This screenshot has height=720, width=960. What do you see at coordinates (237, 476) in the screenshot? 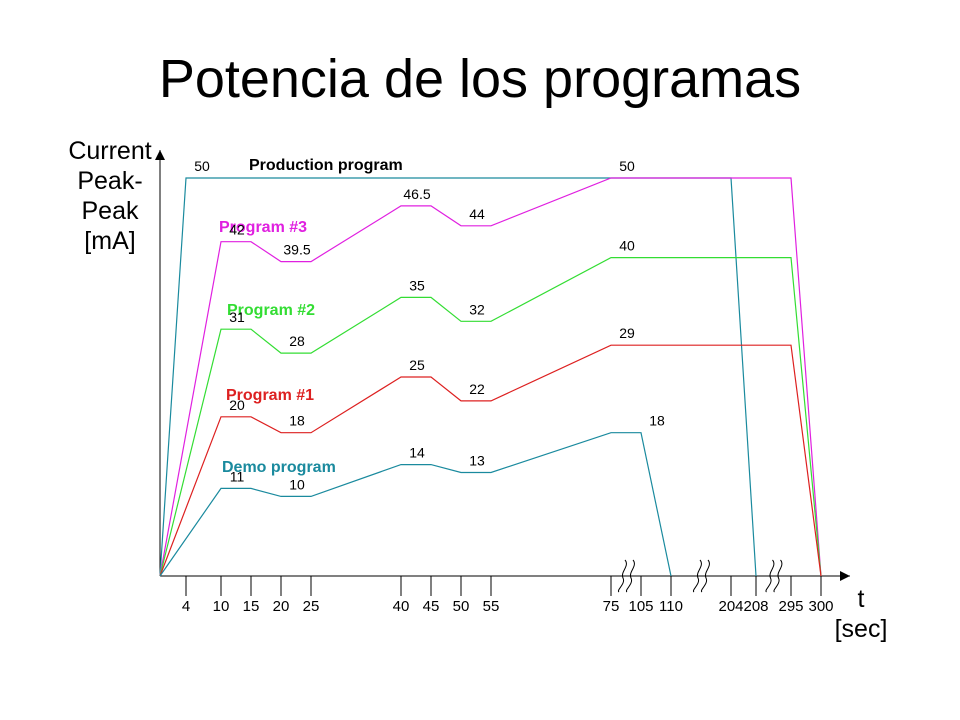
I see `value-label: 11` at bounding box center [237, 476].